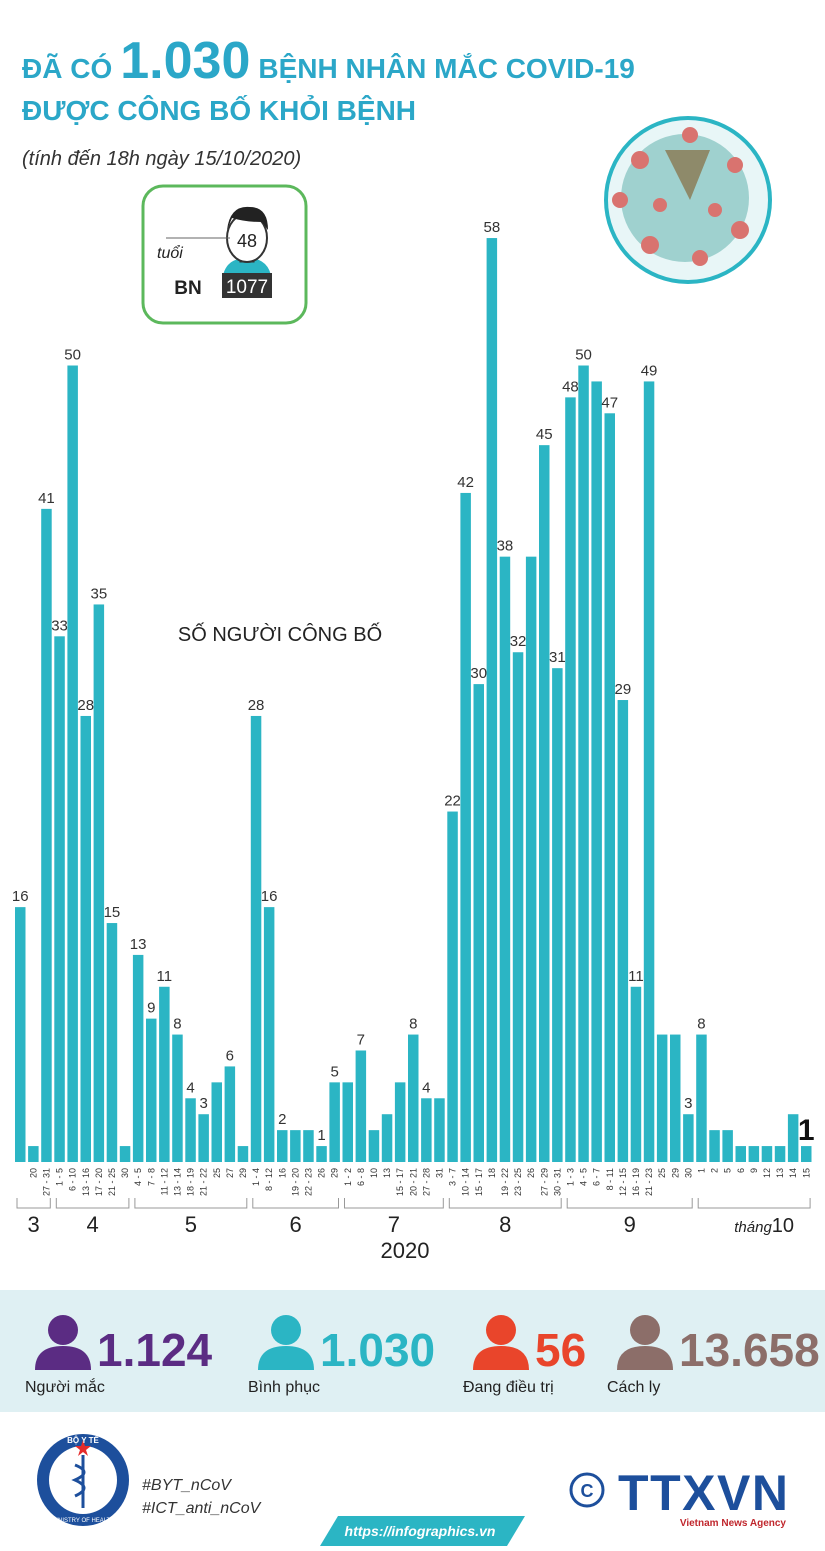 The image size is (825, 1551). What do you see at coordinates (361, 1177) in the screenshot?
I see `x-tick-label: 6 - 8` at bounding box center [361, 1177].